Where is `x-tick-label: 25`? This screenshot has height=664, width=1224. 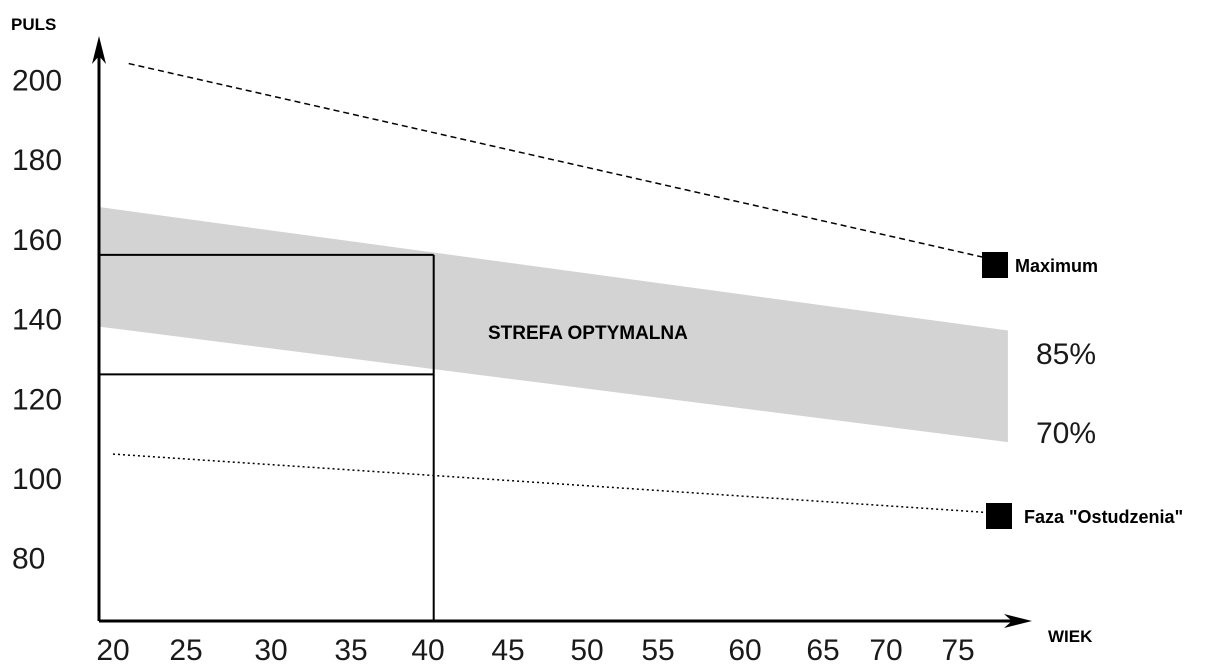 x-tick-label: 25 is located at coordinates (185, 649).